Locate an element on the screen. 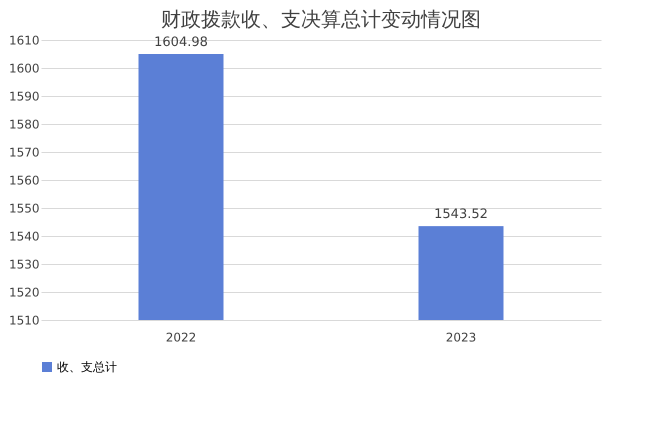 Image resolution: width=655 pixels, height=432 pixels. y-tick-label: 1590 is located at coordinates (24, 97).